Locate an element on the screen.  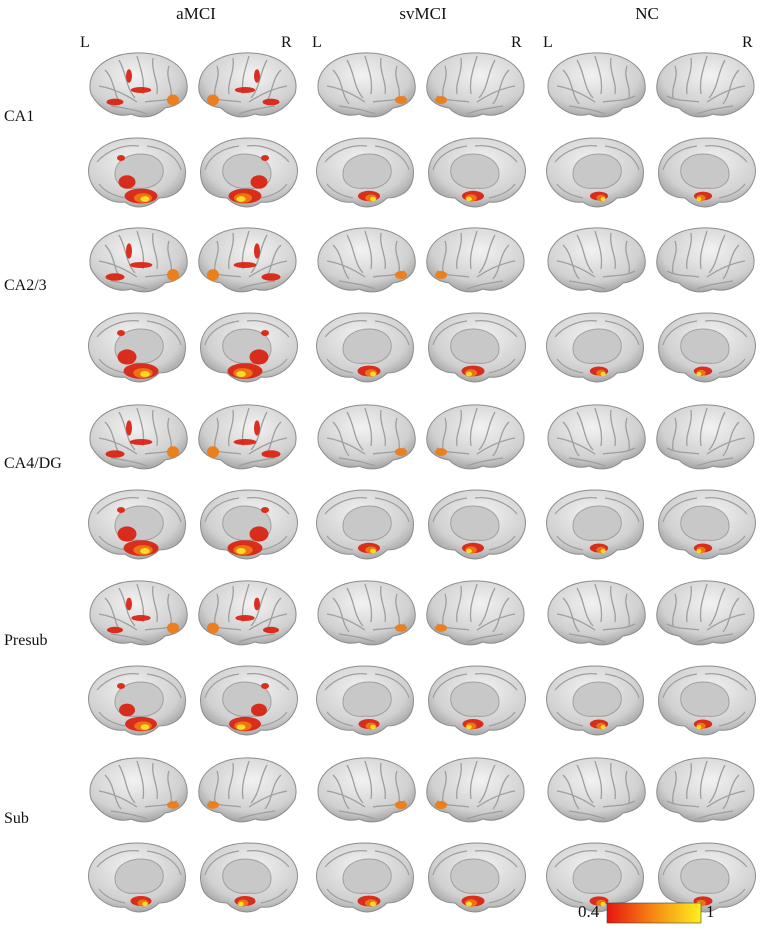
hemisphere-label-left-amci: L is located at coordinates (85, 42).